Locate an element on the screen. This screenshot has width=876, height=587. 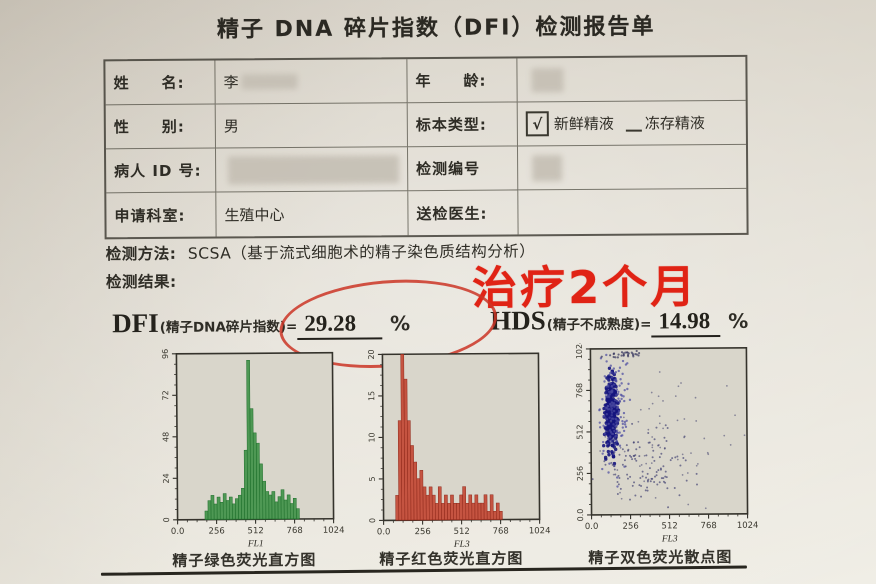
test-result-label: 检测结果: is located at coordinates (141, 282).